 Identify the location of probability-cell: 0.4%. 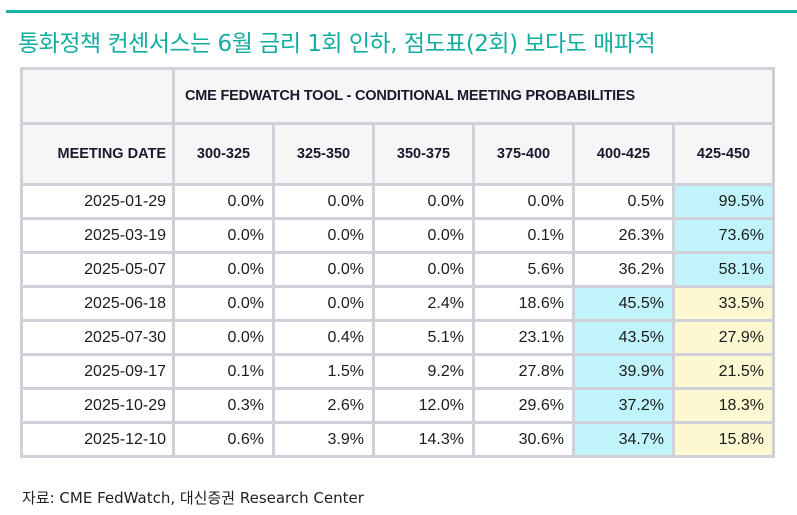
(323, 337).